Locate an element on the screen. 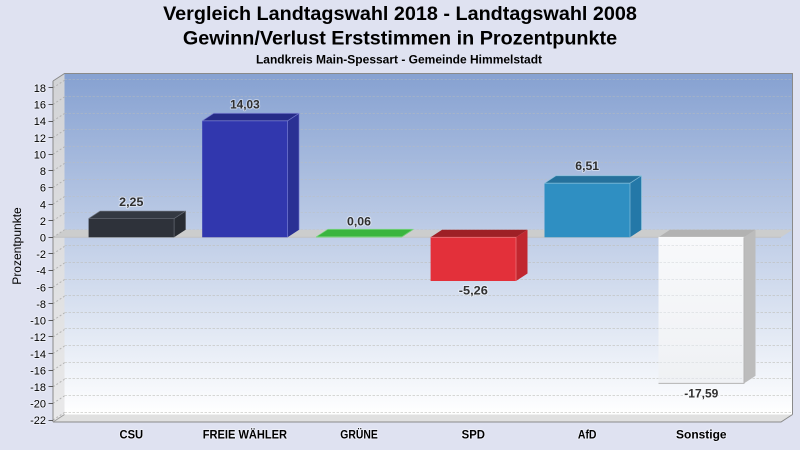  svg-text: 14 is located at coordinates (40, 122).